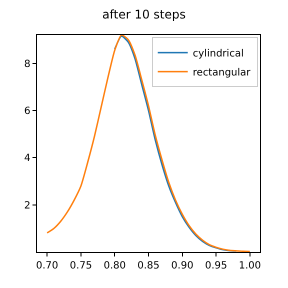 The image size is (288, 288). I want to click on y-tick-label: 2, so click(27, 206).